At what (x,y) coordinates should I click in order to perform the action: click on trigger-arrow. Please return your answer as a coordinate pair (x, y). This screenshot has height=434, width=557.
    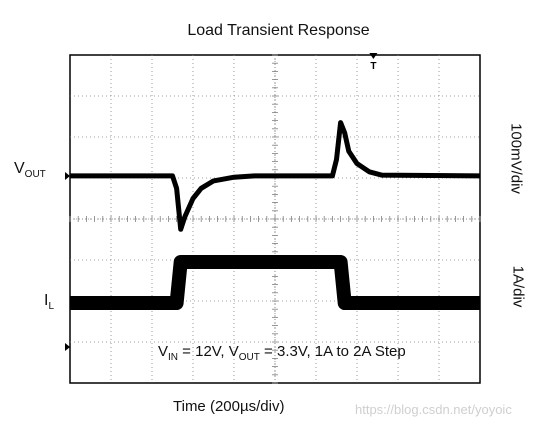
    Looking at the image, I should click on (373, 56).